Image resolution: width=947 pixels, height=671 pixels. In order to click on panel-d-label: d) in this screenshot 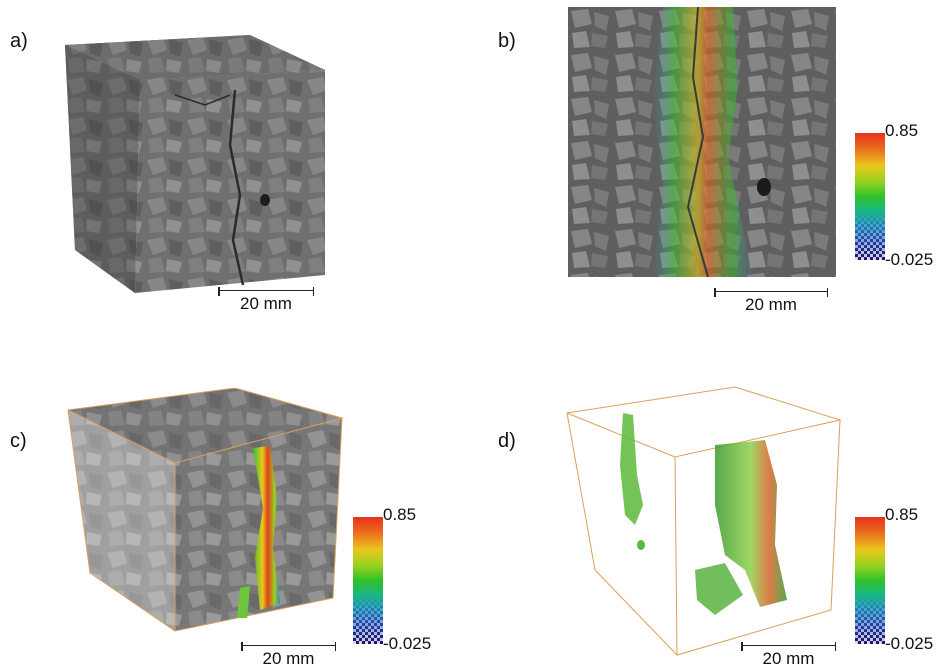, I will do `click(507, 441)`.